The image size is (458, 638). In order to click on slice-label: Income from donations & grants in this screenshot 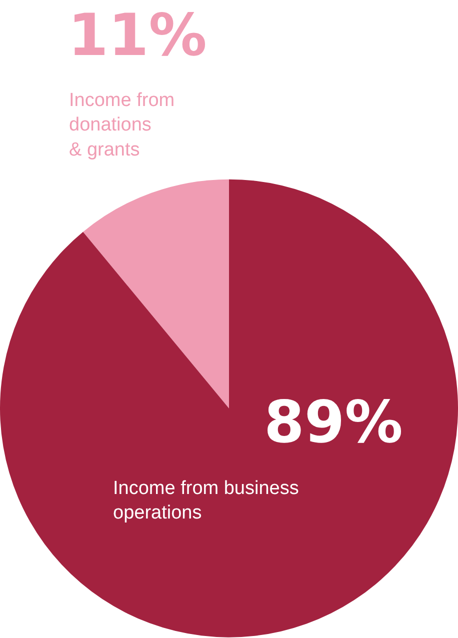, I will do `click(122, 125)`.